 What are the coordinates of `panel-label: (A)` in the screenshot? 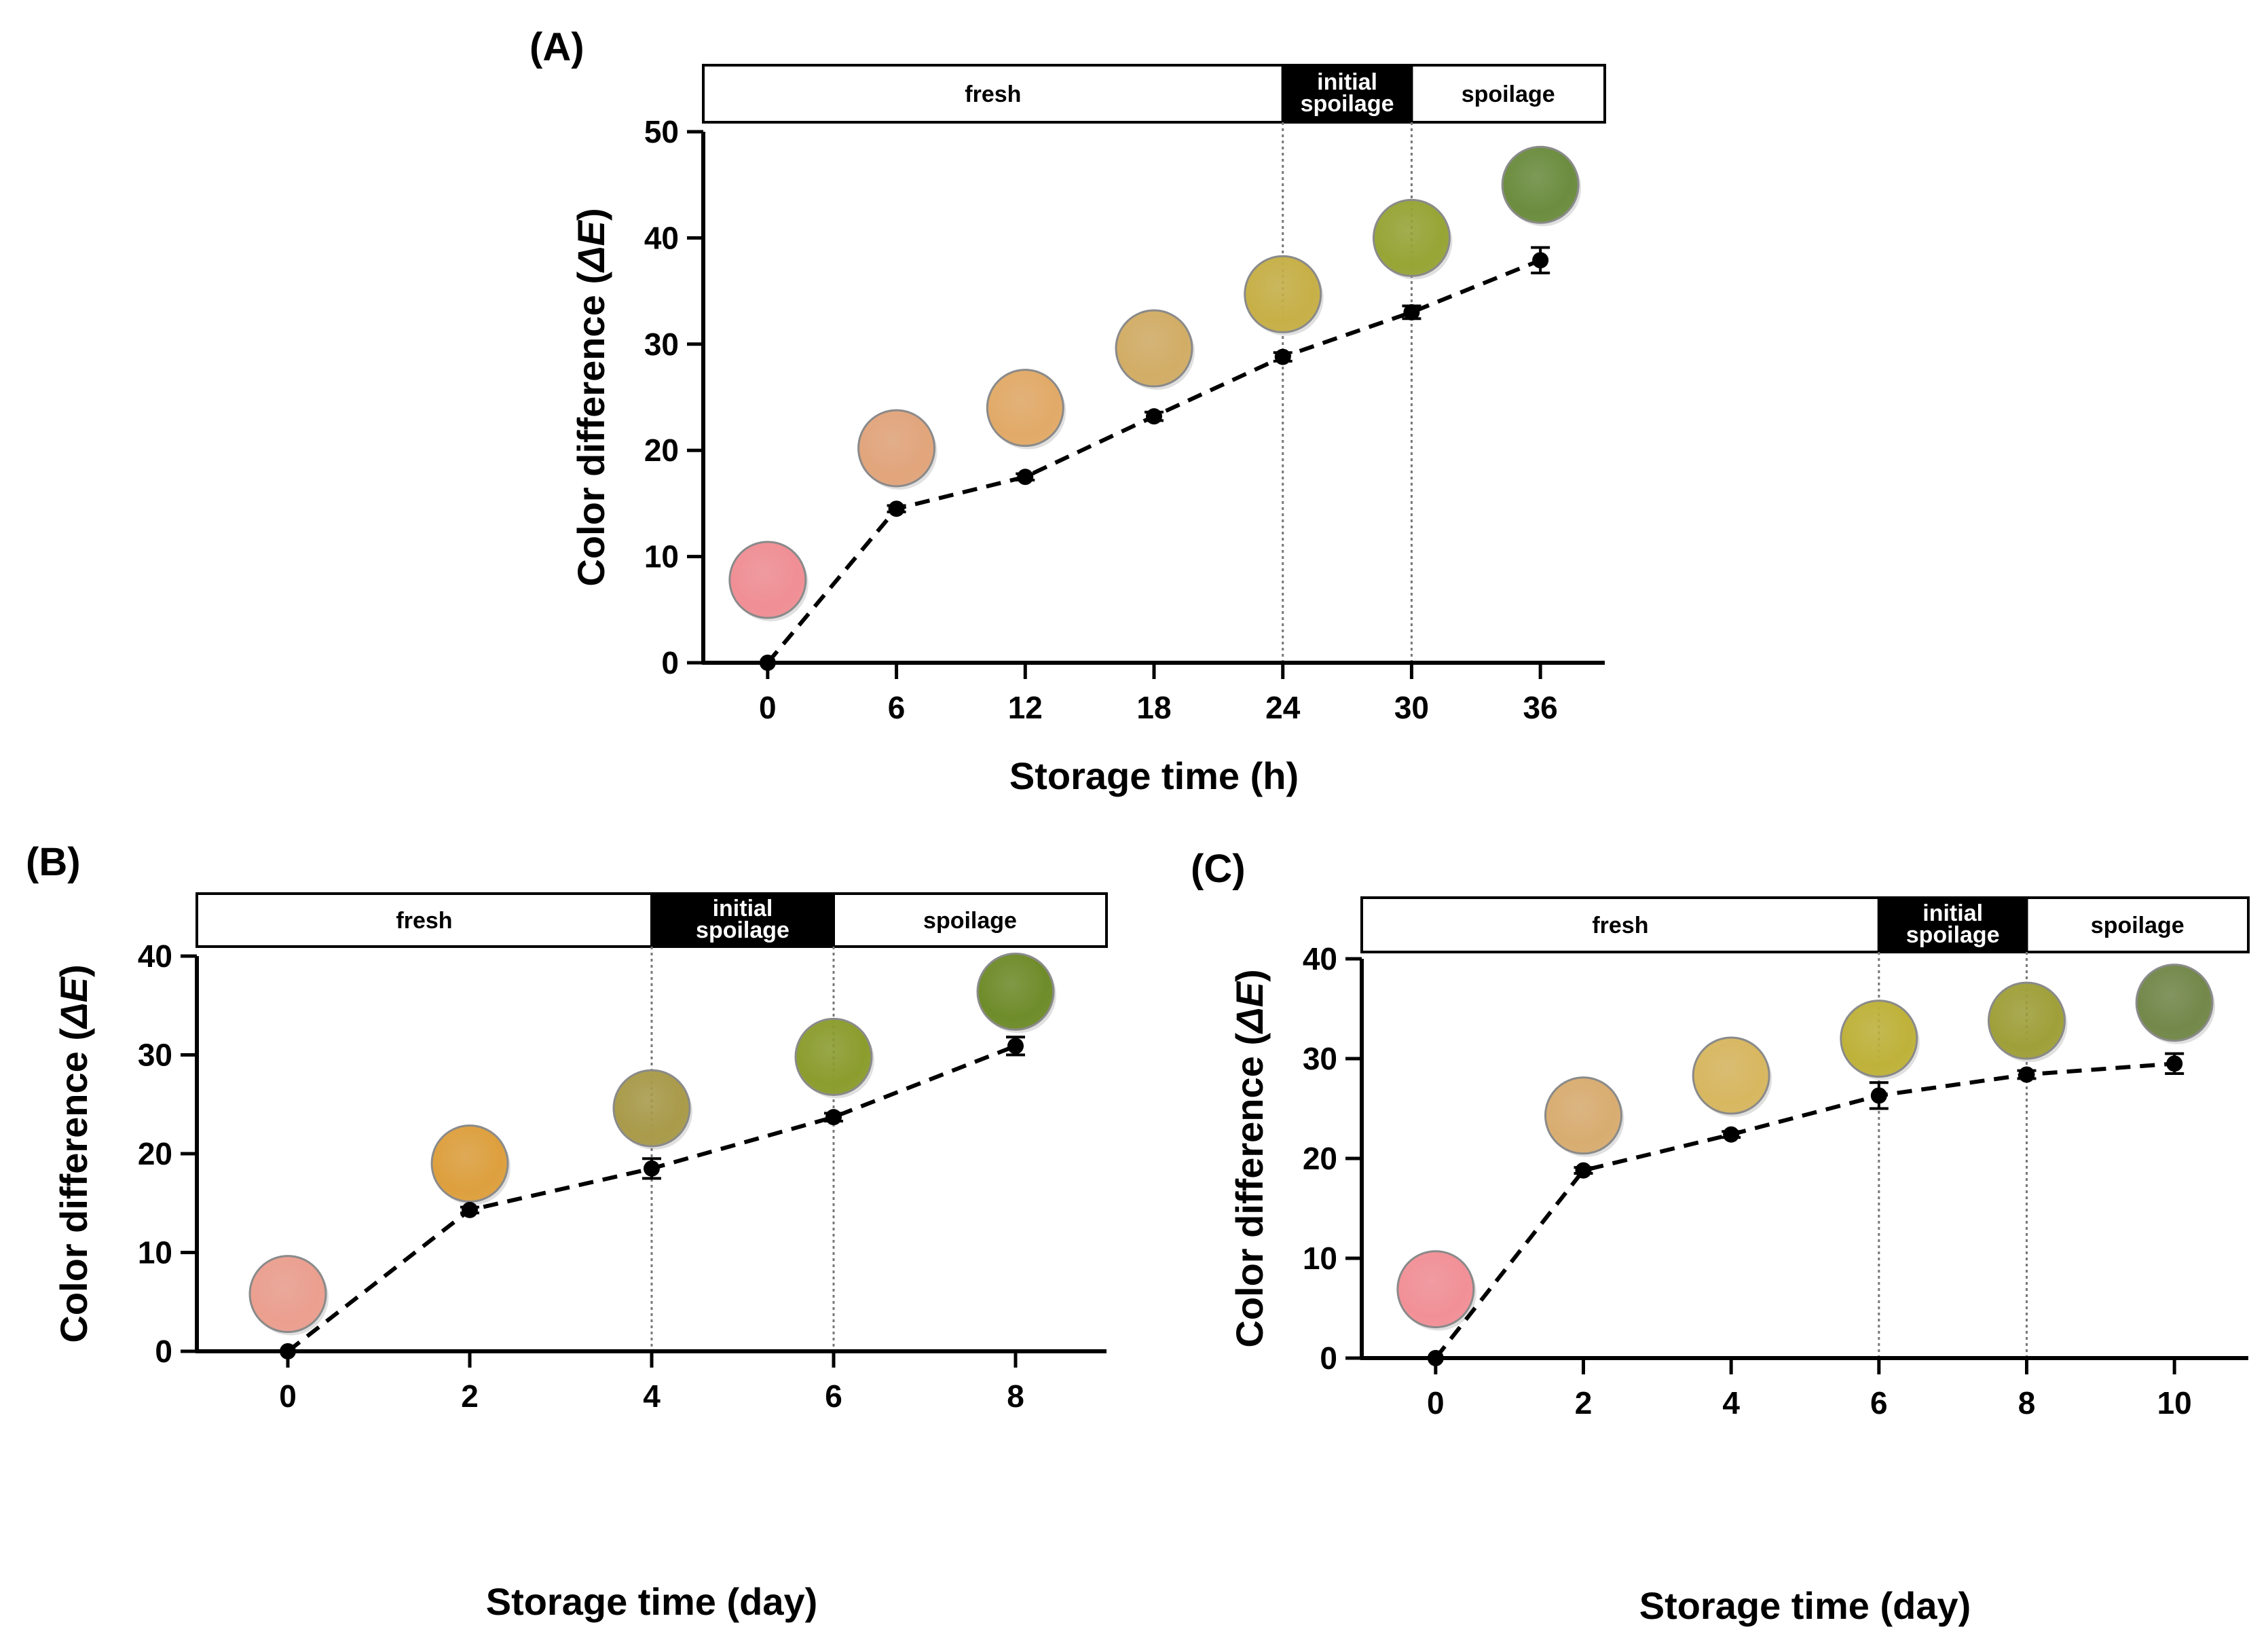 It's located at (556, 47).